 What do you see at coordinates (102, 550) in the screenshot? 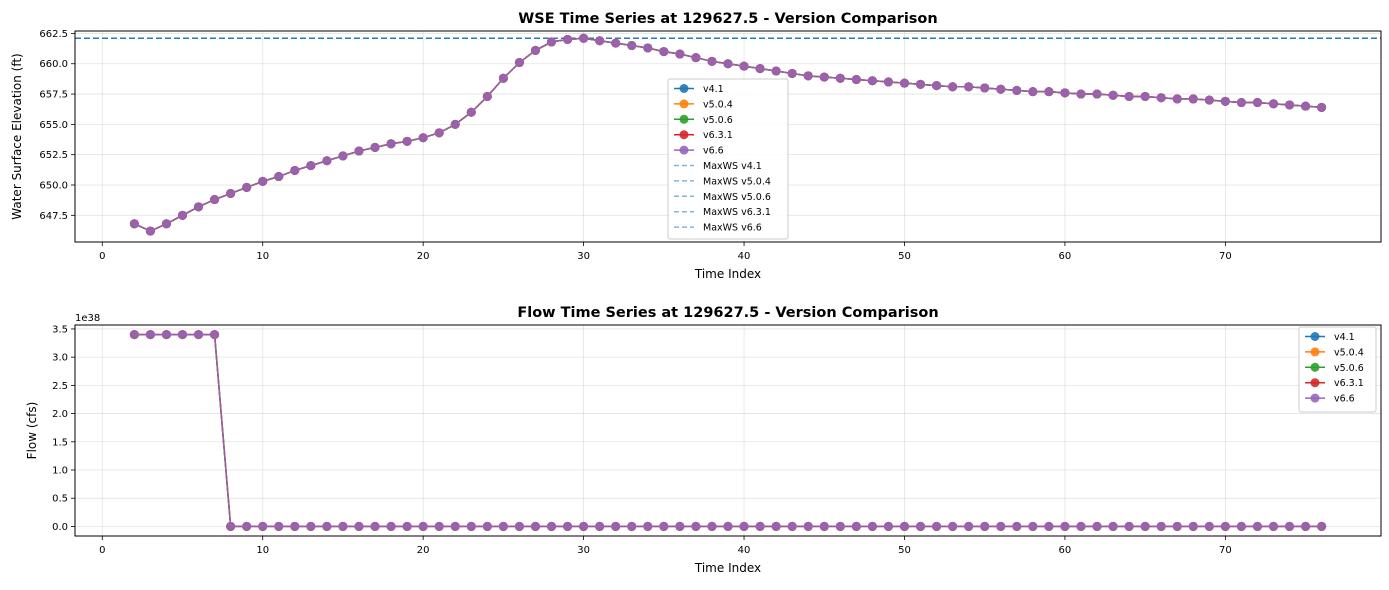
I see `x-tick-label: 0` at bounding box center [102, 550].